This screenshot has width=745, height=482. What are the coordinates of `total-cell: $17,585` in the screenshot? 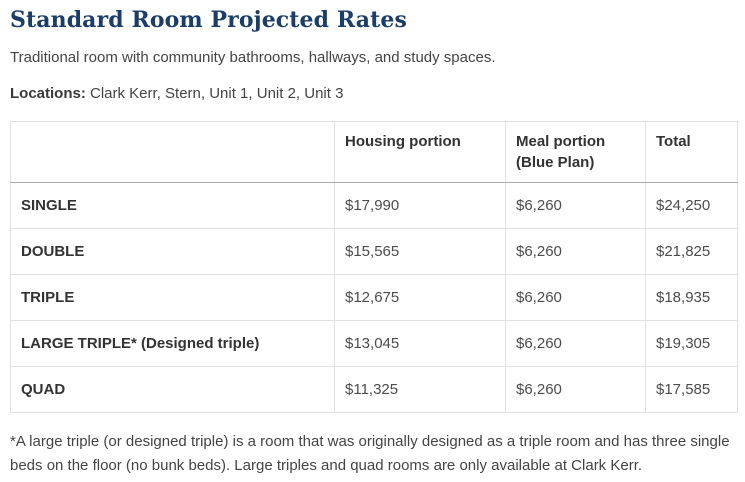 It's located at (691, 390).